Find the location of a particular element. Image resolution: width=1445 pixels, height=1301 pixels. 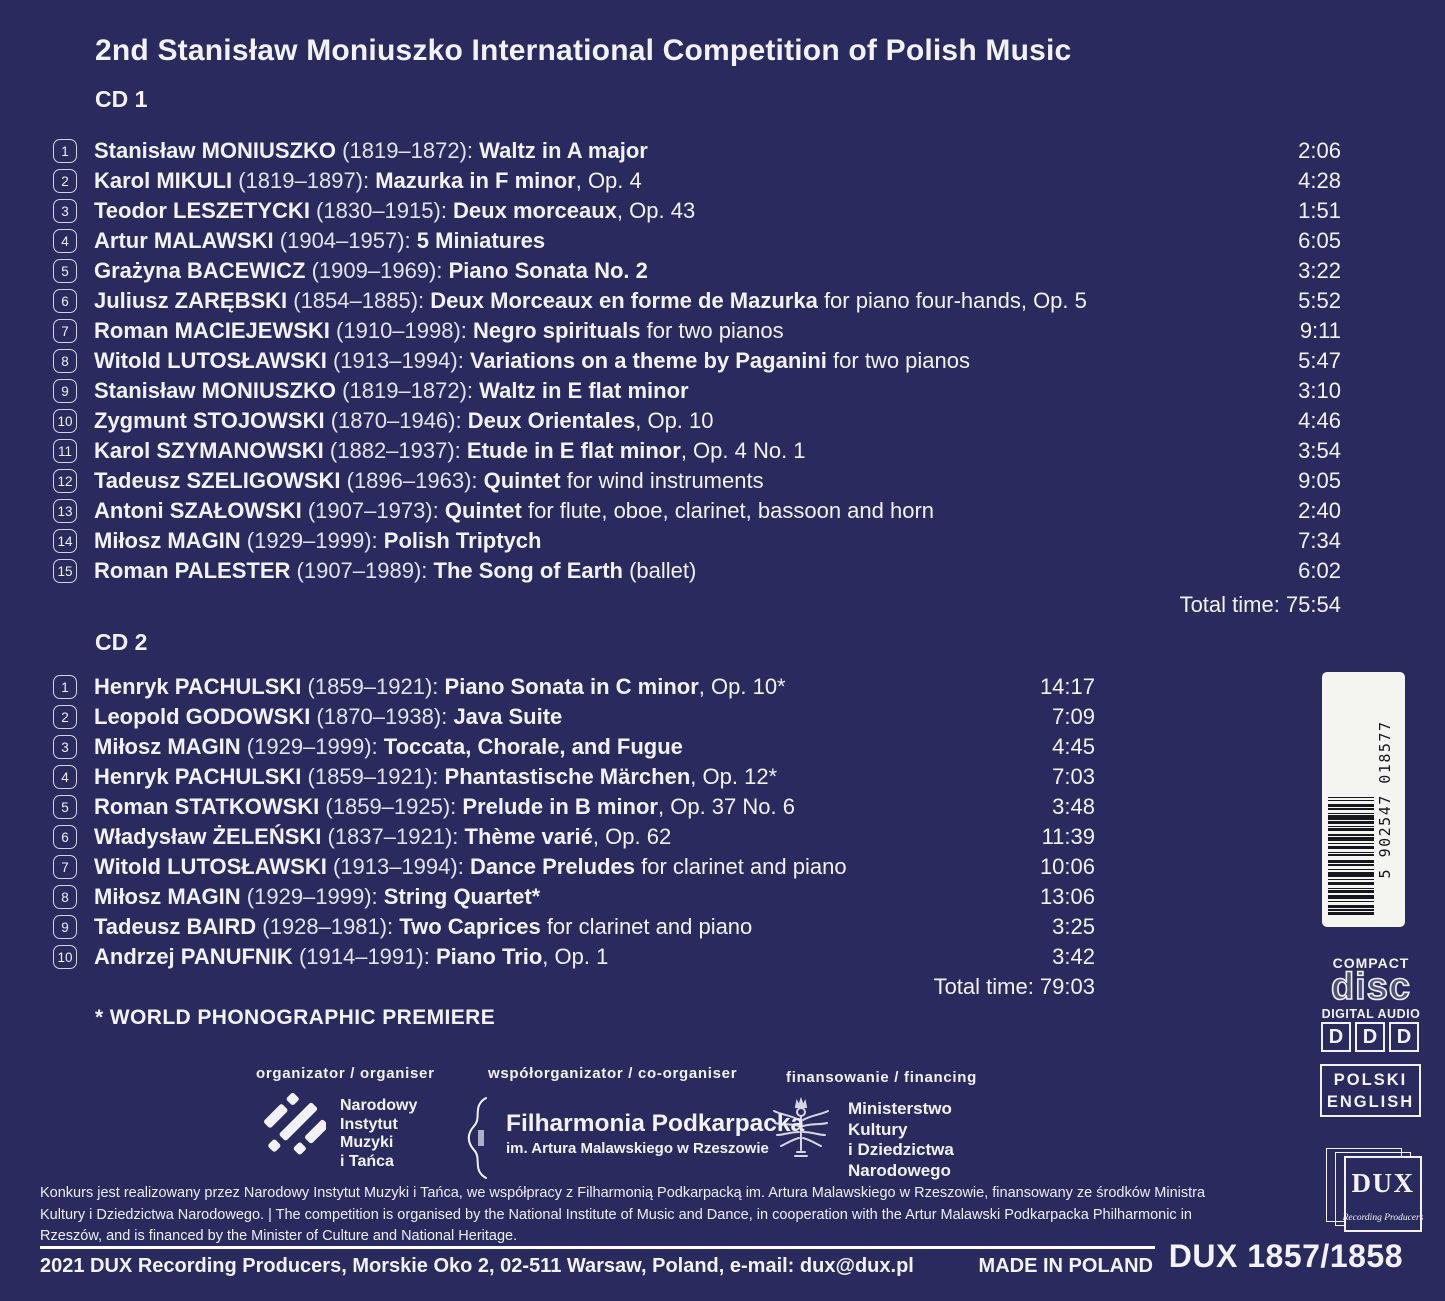

work-title: Waltz in A major is located at coordinates (563, 150).